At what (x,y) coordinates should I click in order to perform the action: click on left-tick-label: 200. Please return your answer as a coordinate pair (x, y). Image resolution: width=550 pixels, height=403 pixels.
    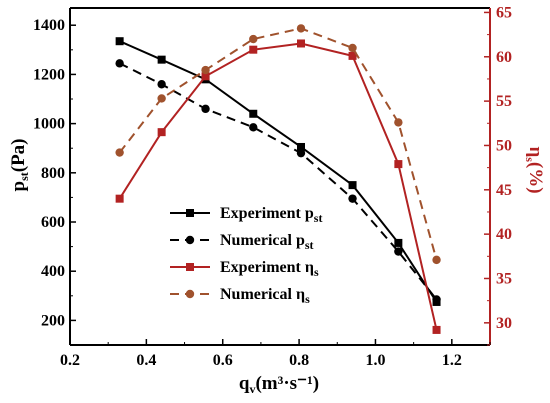
    Looking at the image, I should click on (53, 320).